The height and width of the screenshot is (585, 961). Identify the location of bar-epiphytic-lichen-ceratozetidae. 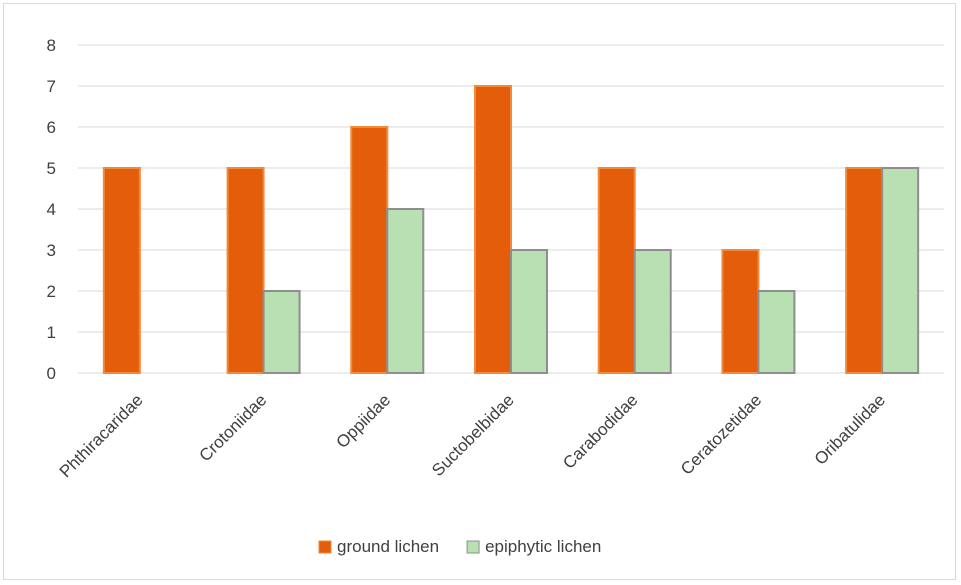
(776, 332).